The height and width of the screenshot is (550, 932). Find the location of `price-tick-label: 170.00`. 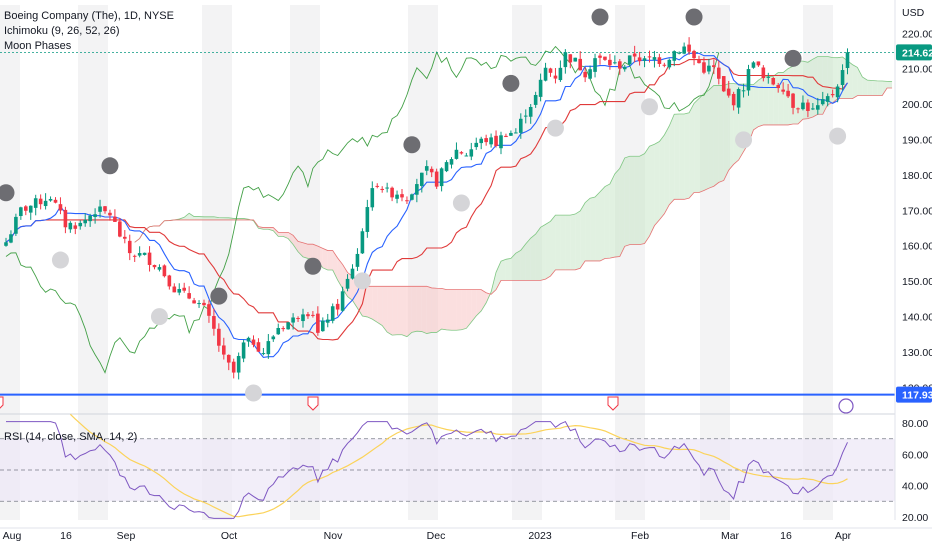

price-tick-label: 170.00 is located at coordinates (917, 211).